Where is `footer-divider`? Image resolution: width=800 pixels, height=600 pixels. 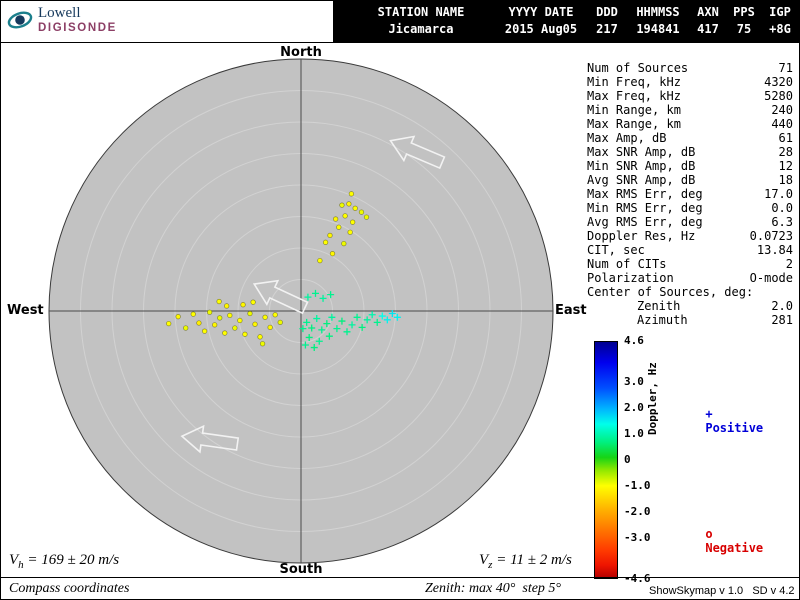 footer-divider is located at coordinates (400, 577).